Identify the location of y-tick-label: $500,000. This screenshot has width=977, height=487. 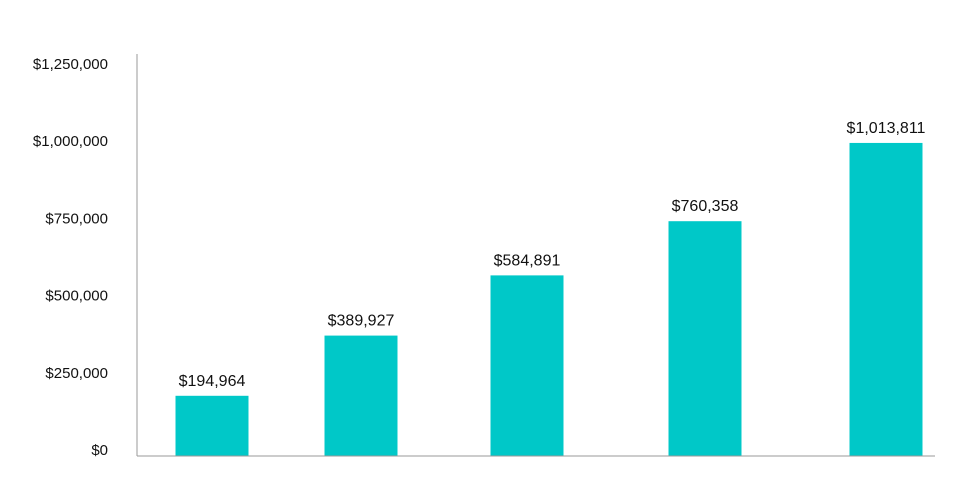
(76, 296).